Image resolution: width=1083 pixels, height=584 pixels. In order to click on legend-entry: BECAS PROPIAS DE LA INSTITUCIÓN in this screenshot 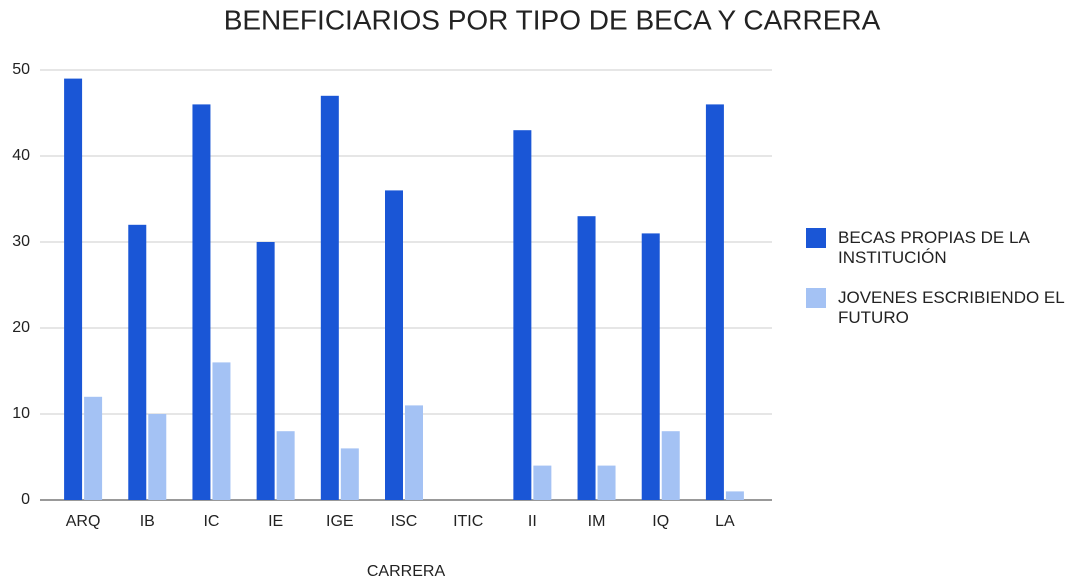, I will do `click(941, 248)`.